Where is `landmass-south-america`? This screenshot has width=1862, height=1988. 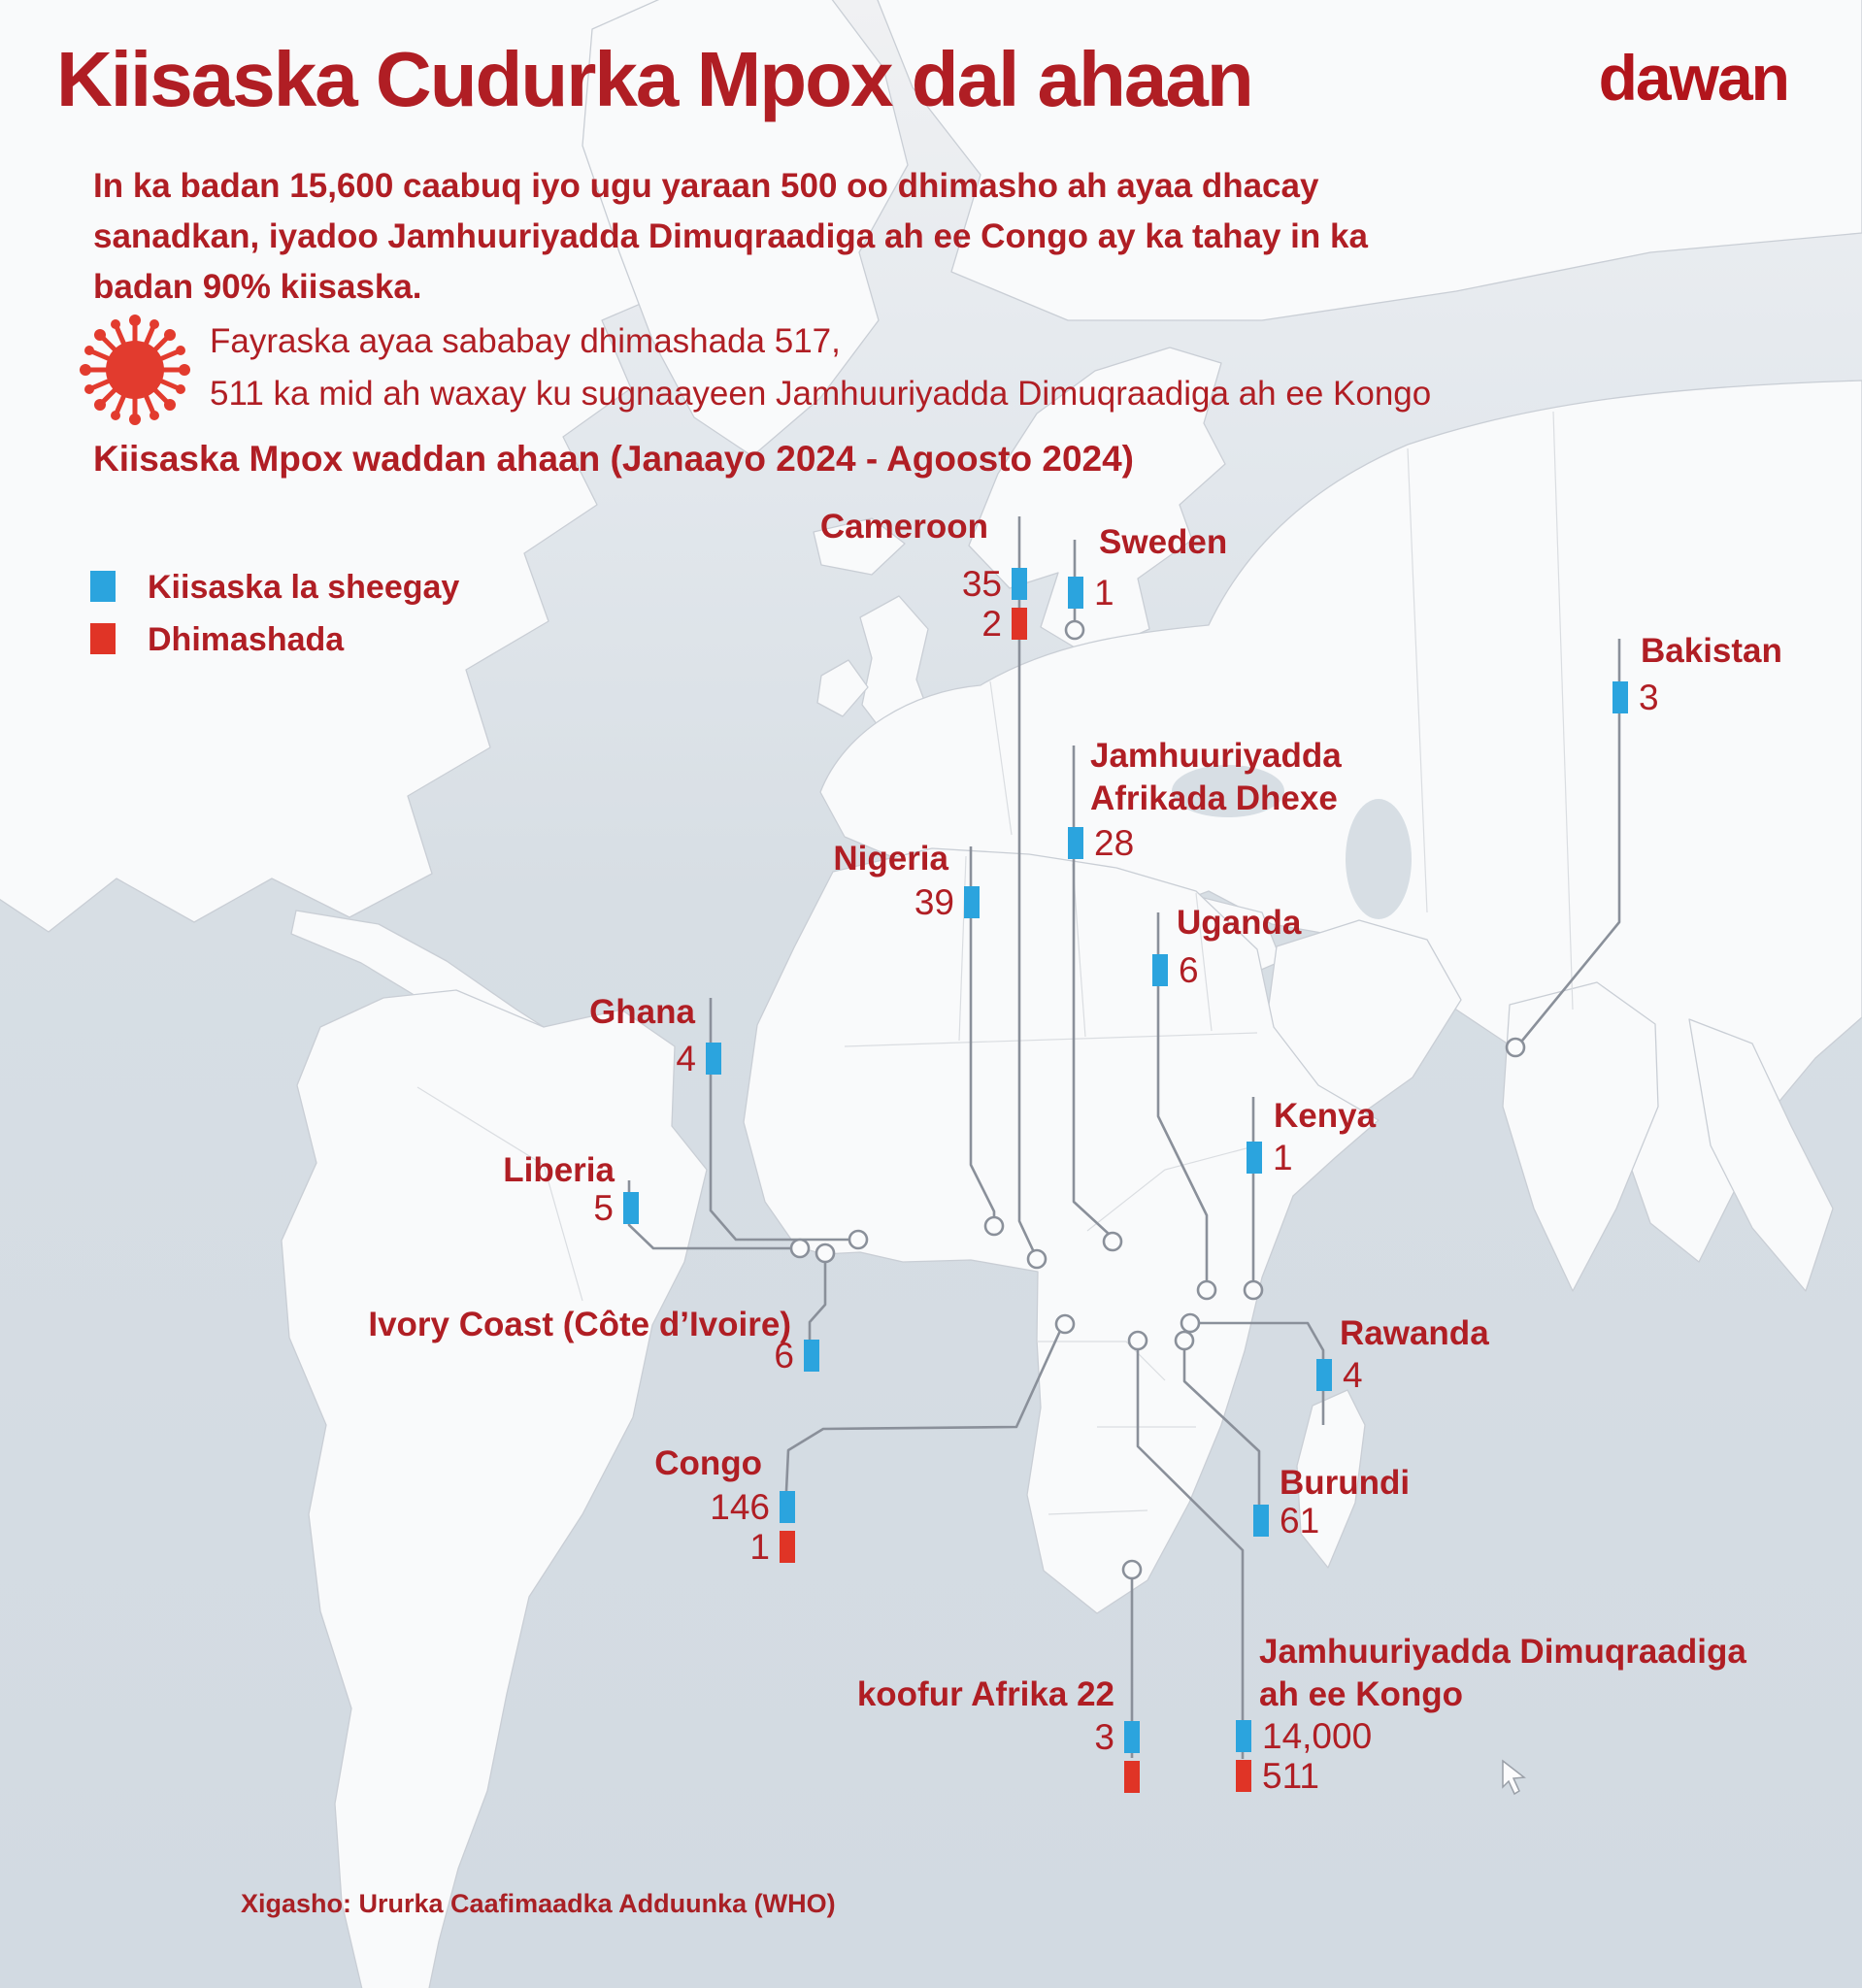 landmass-south-america is located at coordinates (494, 1489).